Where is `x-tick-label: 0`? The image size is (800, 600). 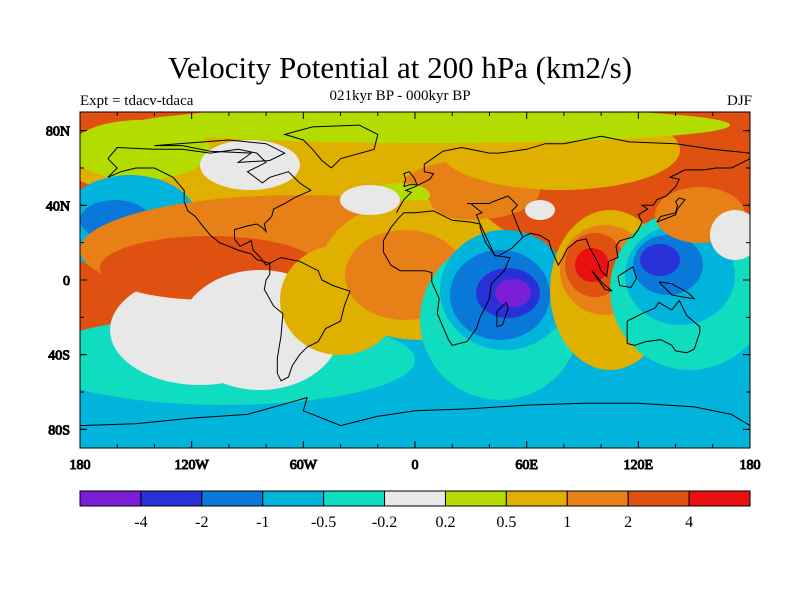
x-tick-label: 0 is located at coordinates (415, 465).